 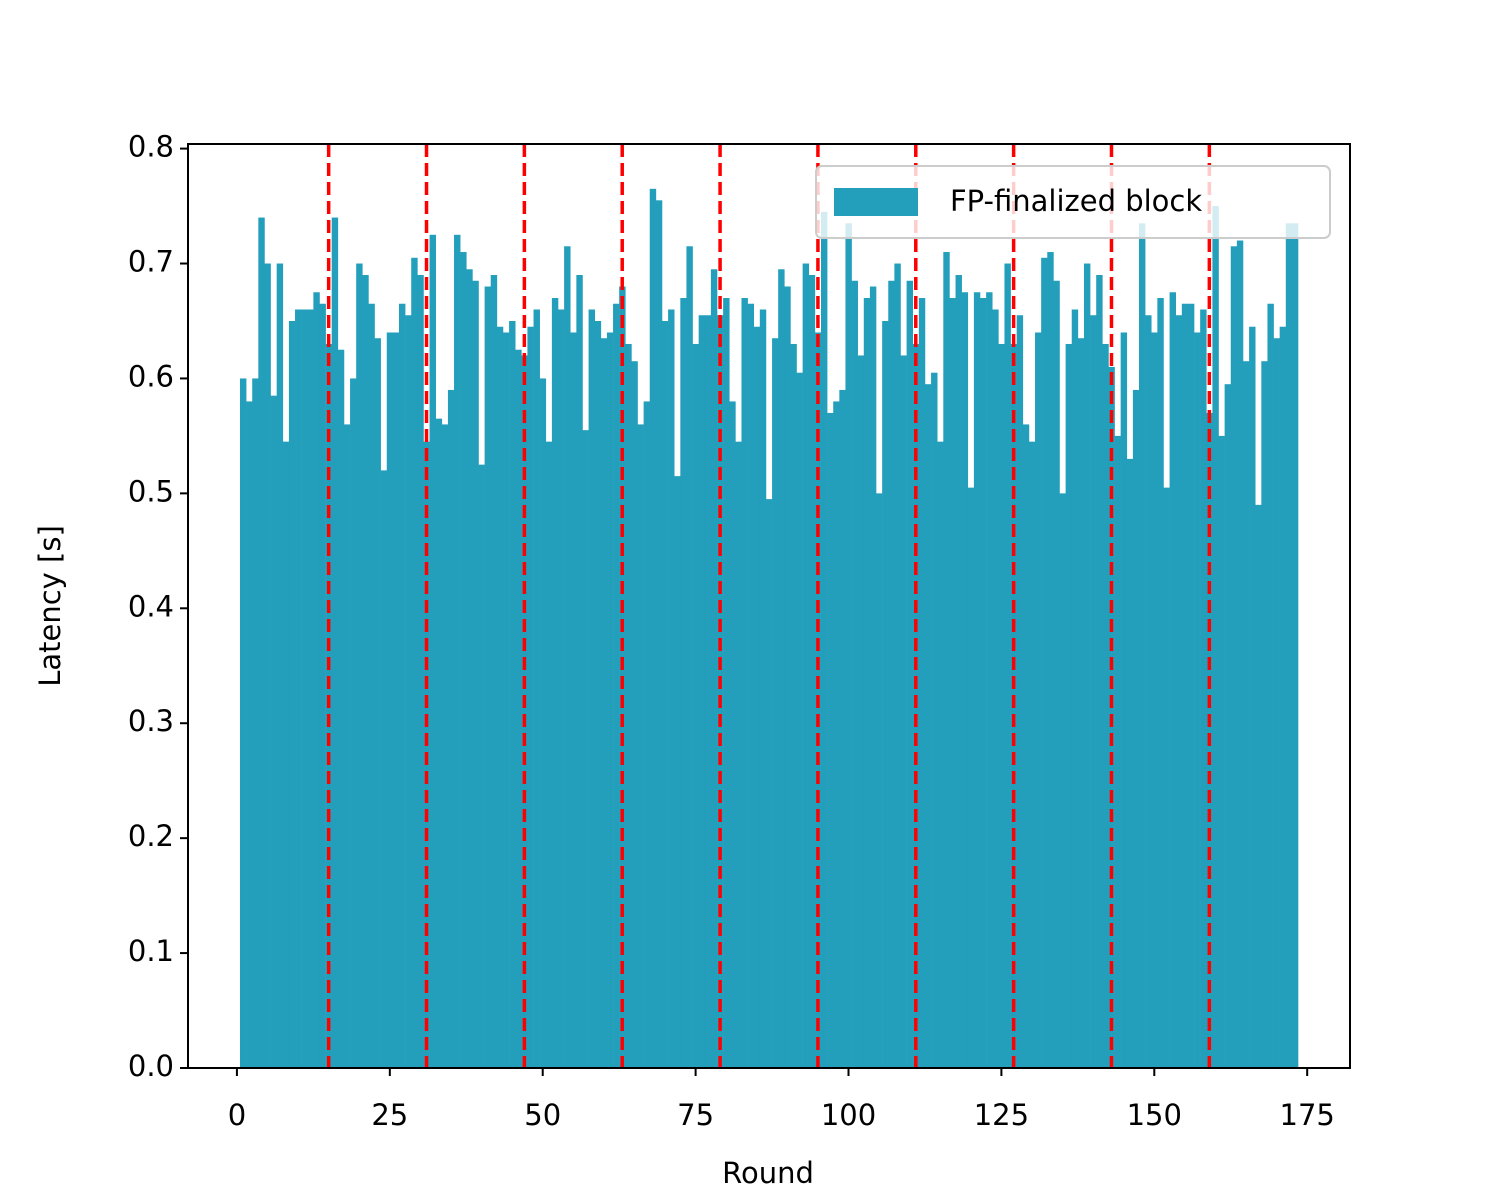 What do you see at coordinates (1154, 1115) in the screenshot?
I see `x-tick-label: 150` at bounding box center [1154, 1115].